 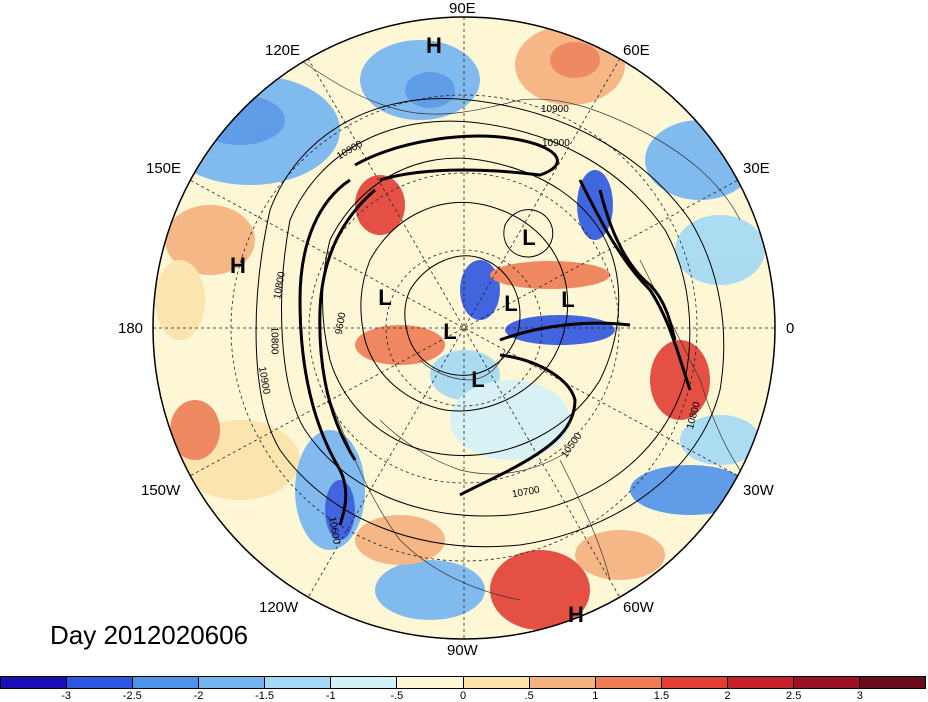 I want to click on colorbar-tick-label: .5, so click(x=529, y=696).